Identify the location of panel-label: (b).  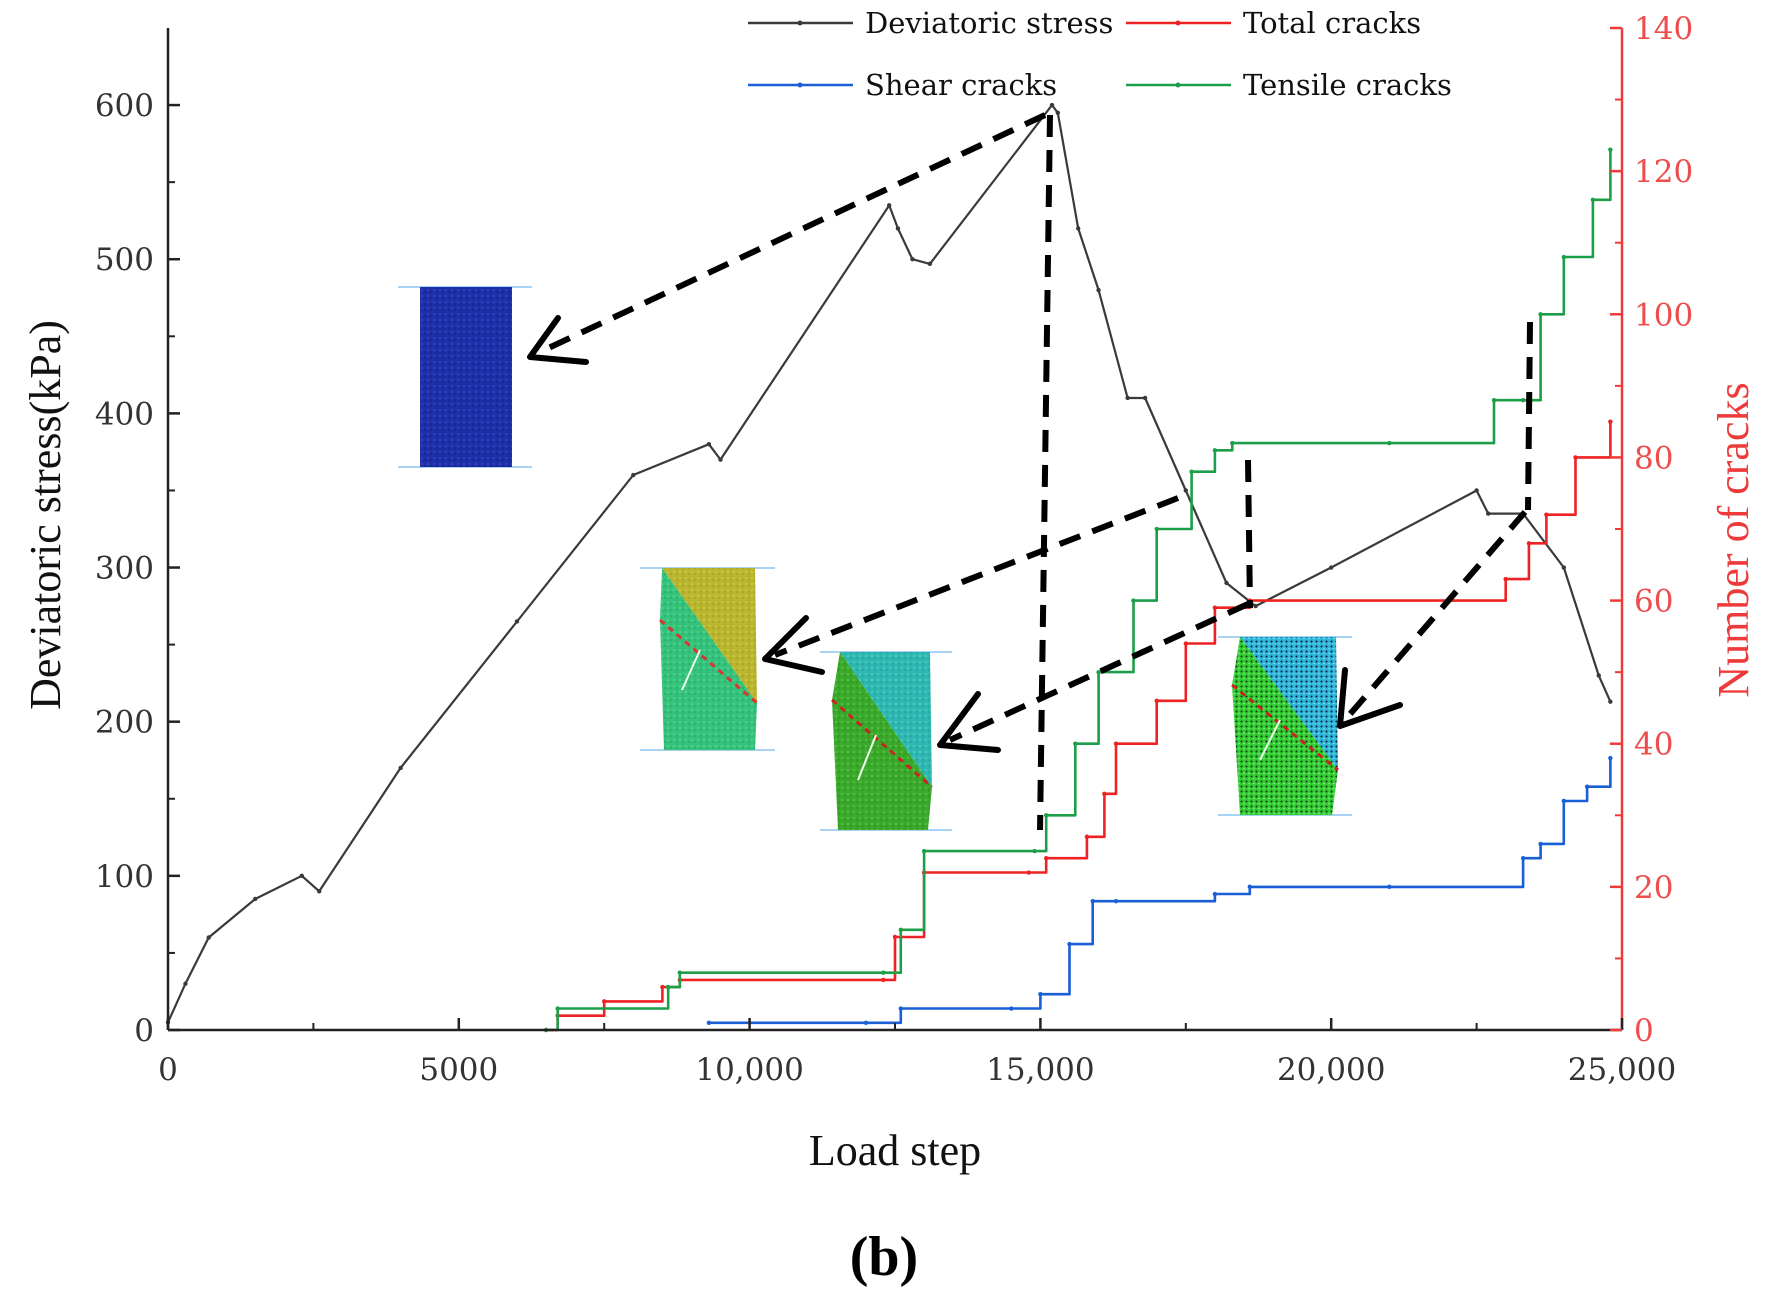
(884, 1257).